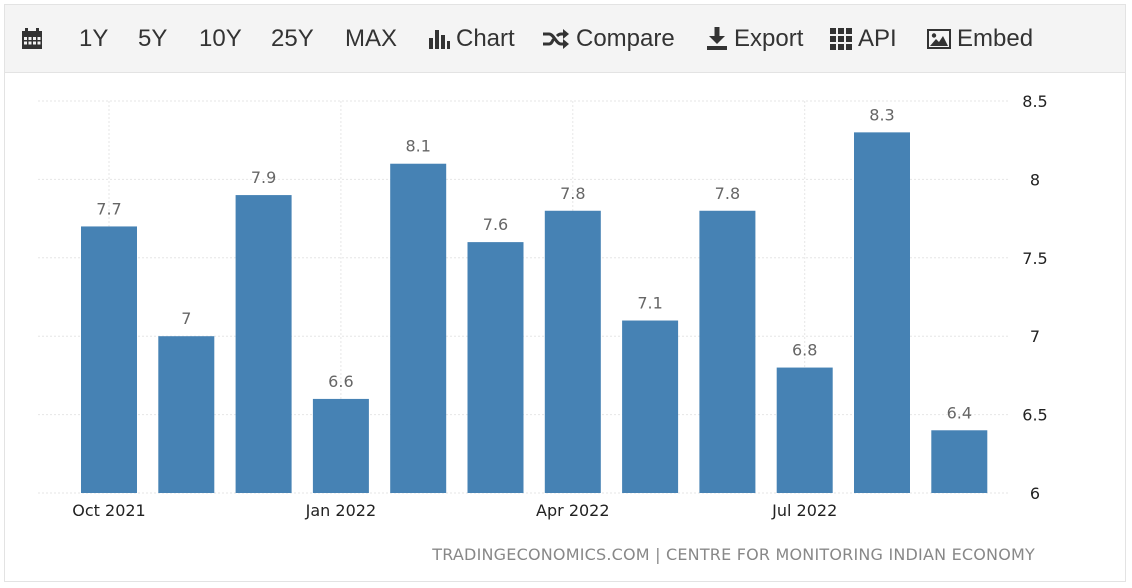  I want to click on shuffle-icon, so click(556, 39).